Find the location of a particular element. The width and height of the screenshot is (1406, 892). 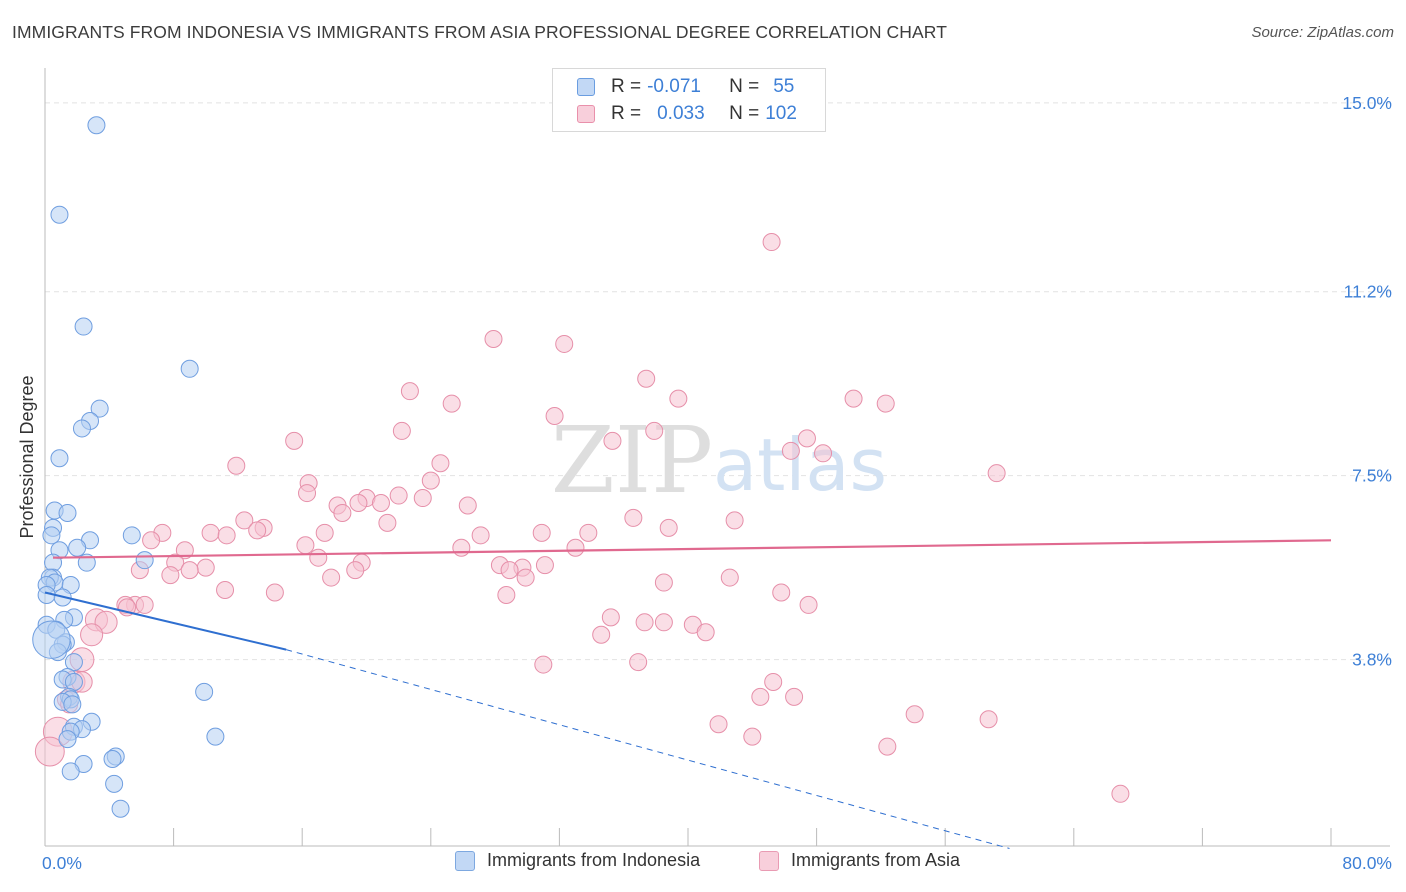

y-tick-label: 7.5% is located at coordinates (1372, 476).